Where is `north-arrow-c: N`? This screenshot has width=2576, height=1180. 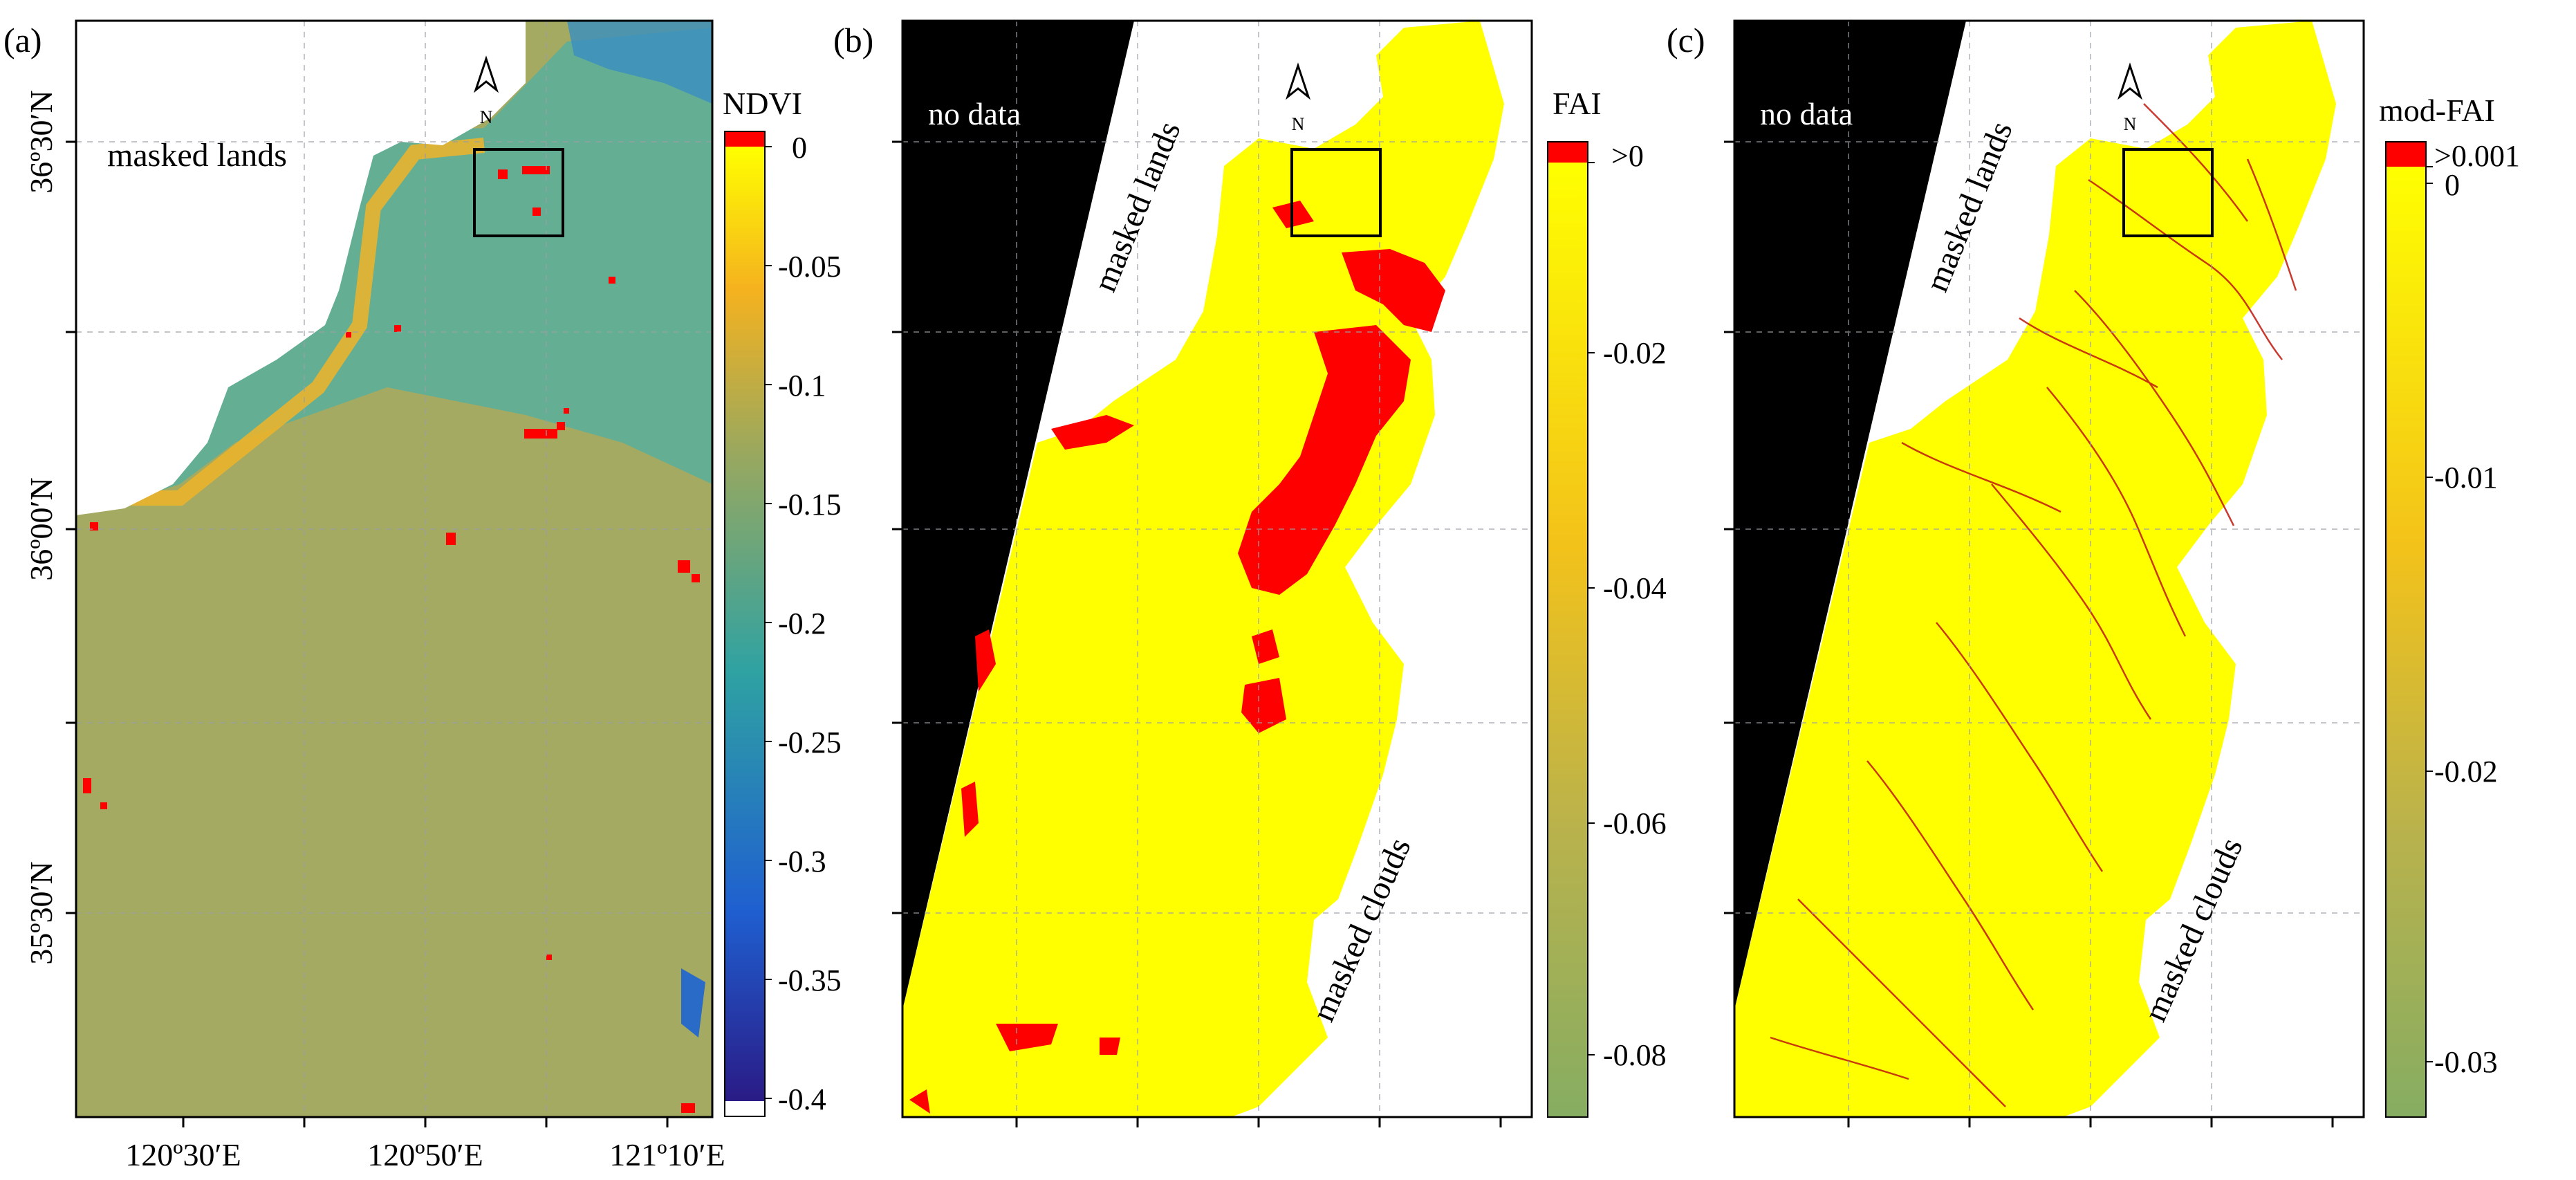
north-arrow-c: N is located at coordinates (2130, 98).